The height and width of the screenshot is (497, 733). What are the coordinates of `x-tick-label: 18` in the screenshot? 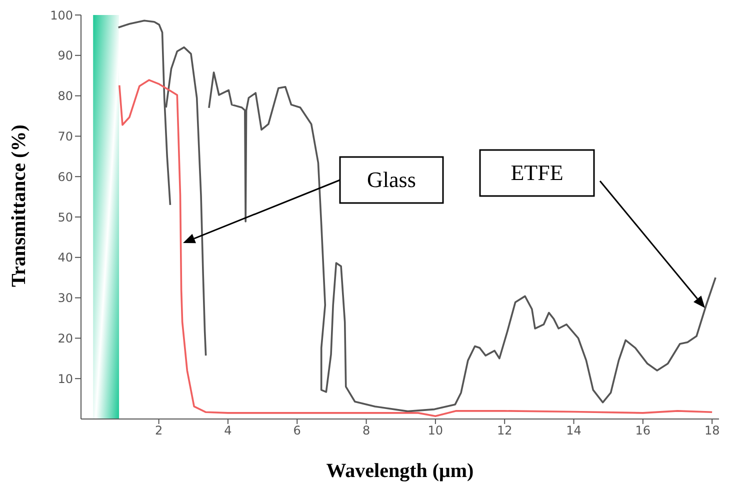 It's located at (712, 431).